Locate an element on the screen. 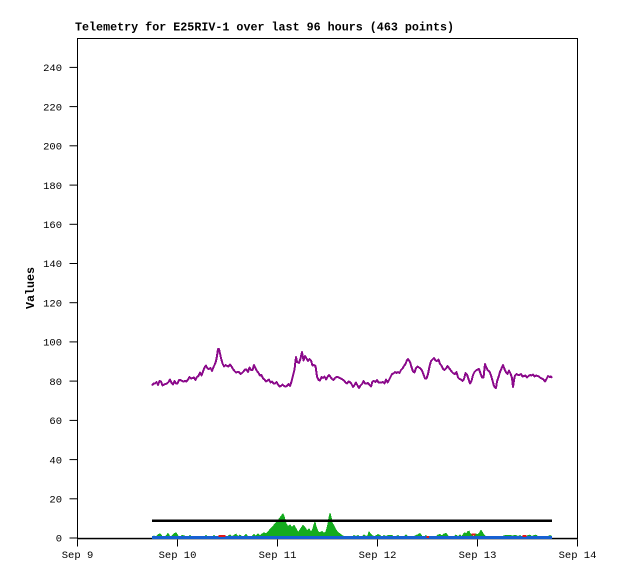 This screenshot has width=618, height=579. svg-text: 20 is located at coordinates (55, 501).